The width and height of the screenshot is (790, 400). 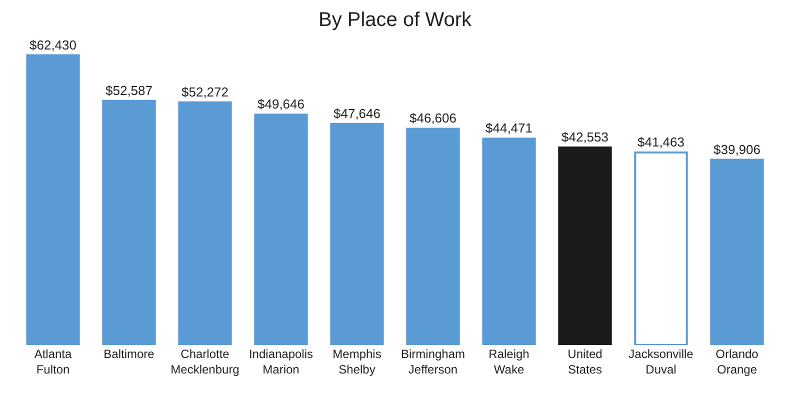 I want to click on x-tick-label: United States, so click(x=585, y=362).